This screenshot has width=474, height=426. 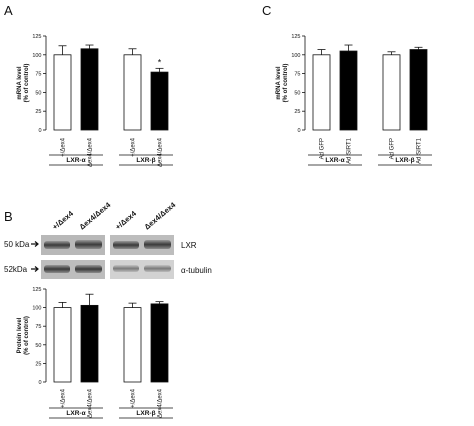 I want to click on blot-arrow-1-icon, so click(x=35, y=244).